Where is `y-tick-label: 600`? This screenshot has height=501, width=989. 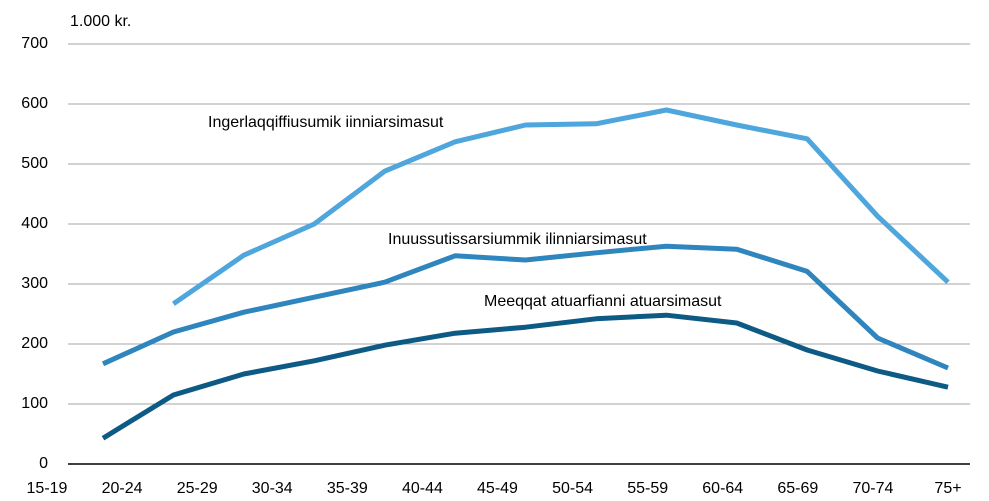
y-tick-label: 600 is located at coordinates (34, 103).